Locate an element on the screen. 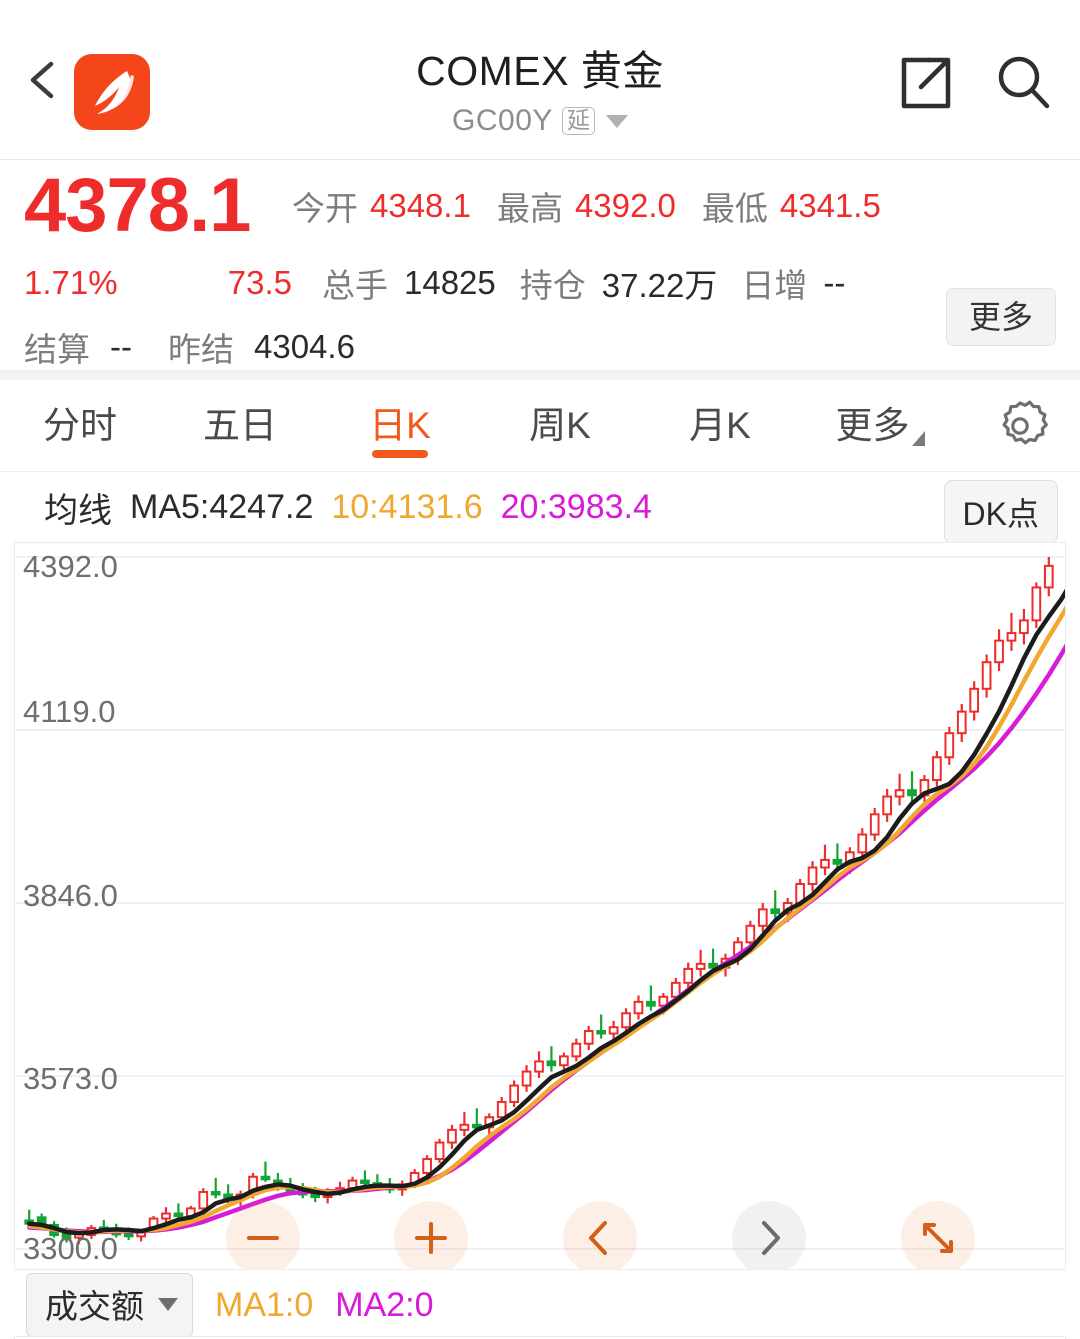 This screenshot has height=1339, width=1080. quote-row-2: 1.71% 73.5 总手 14825 持仓 37.22万 日增 -- is located at coordinates (540, 283).